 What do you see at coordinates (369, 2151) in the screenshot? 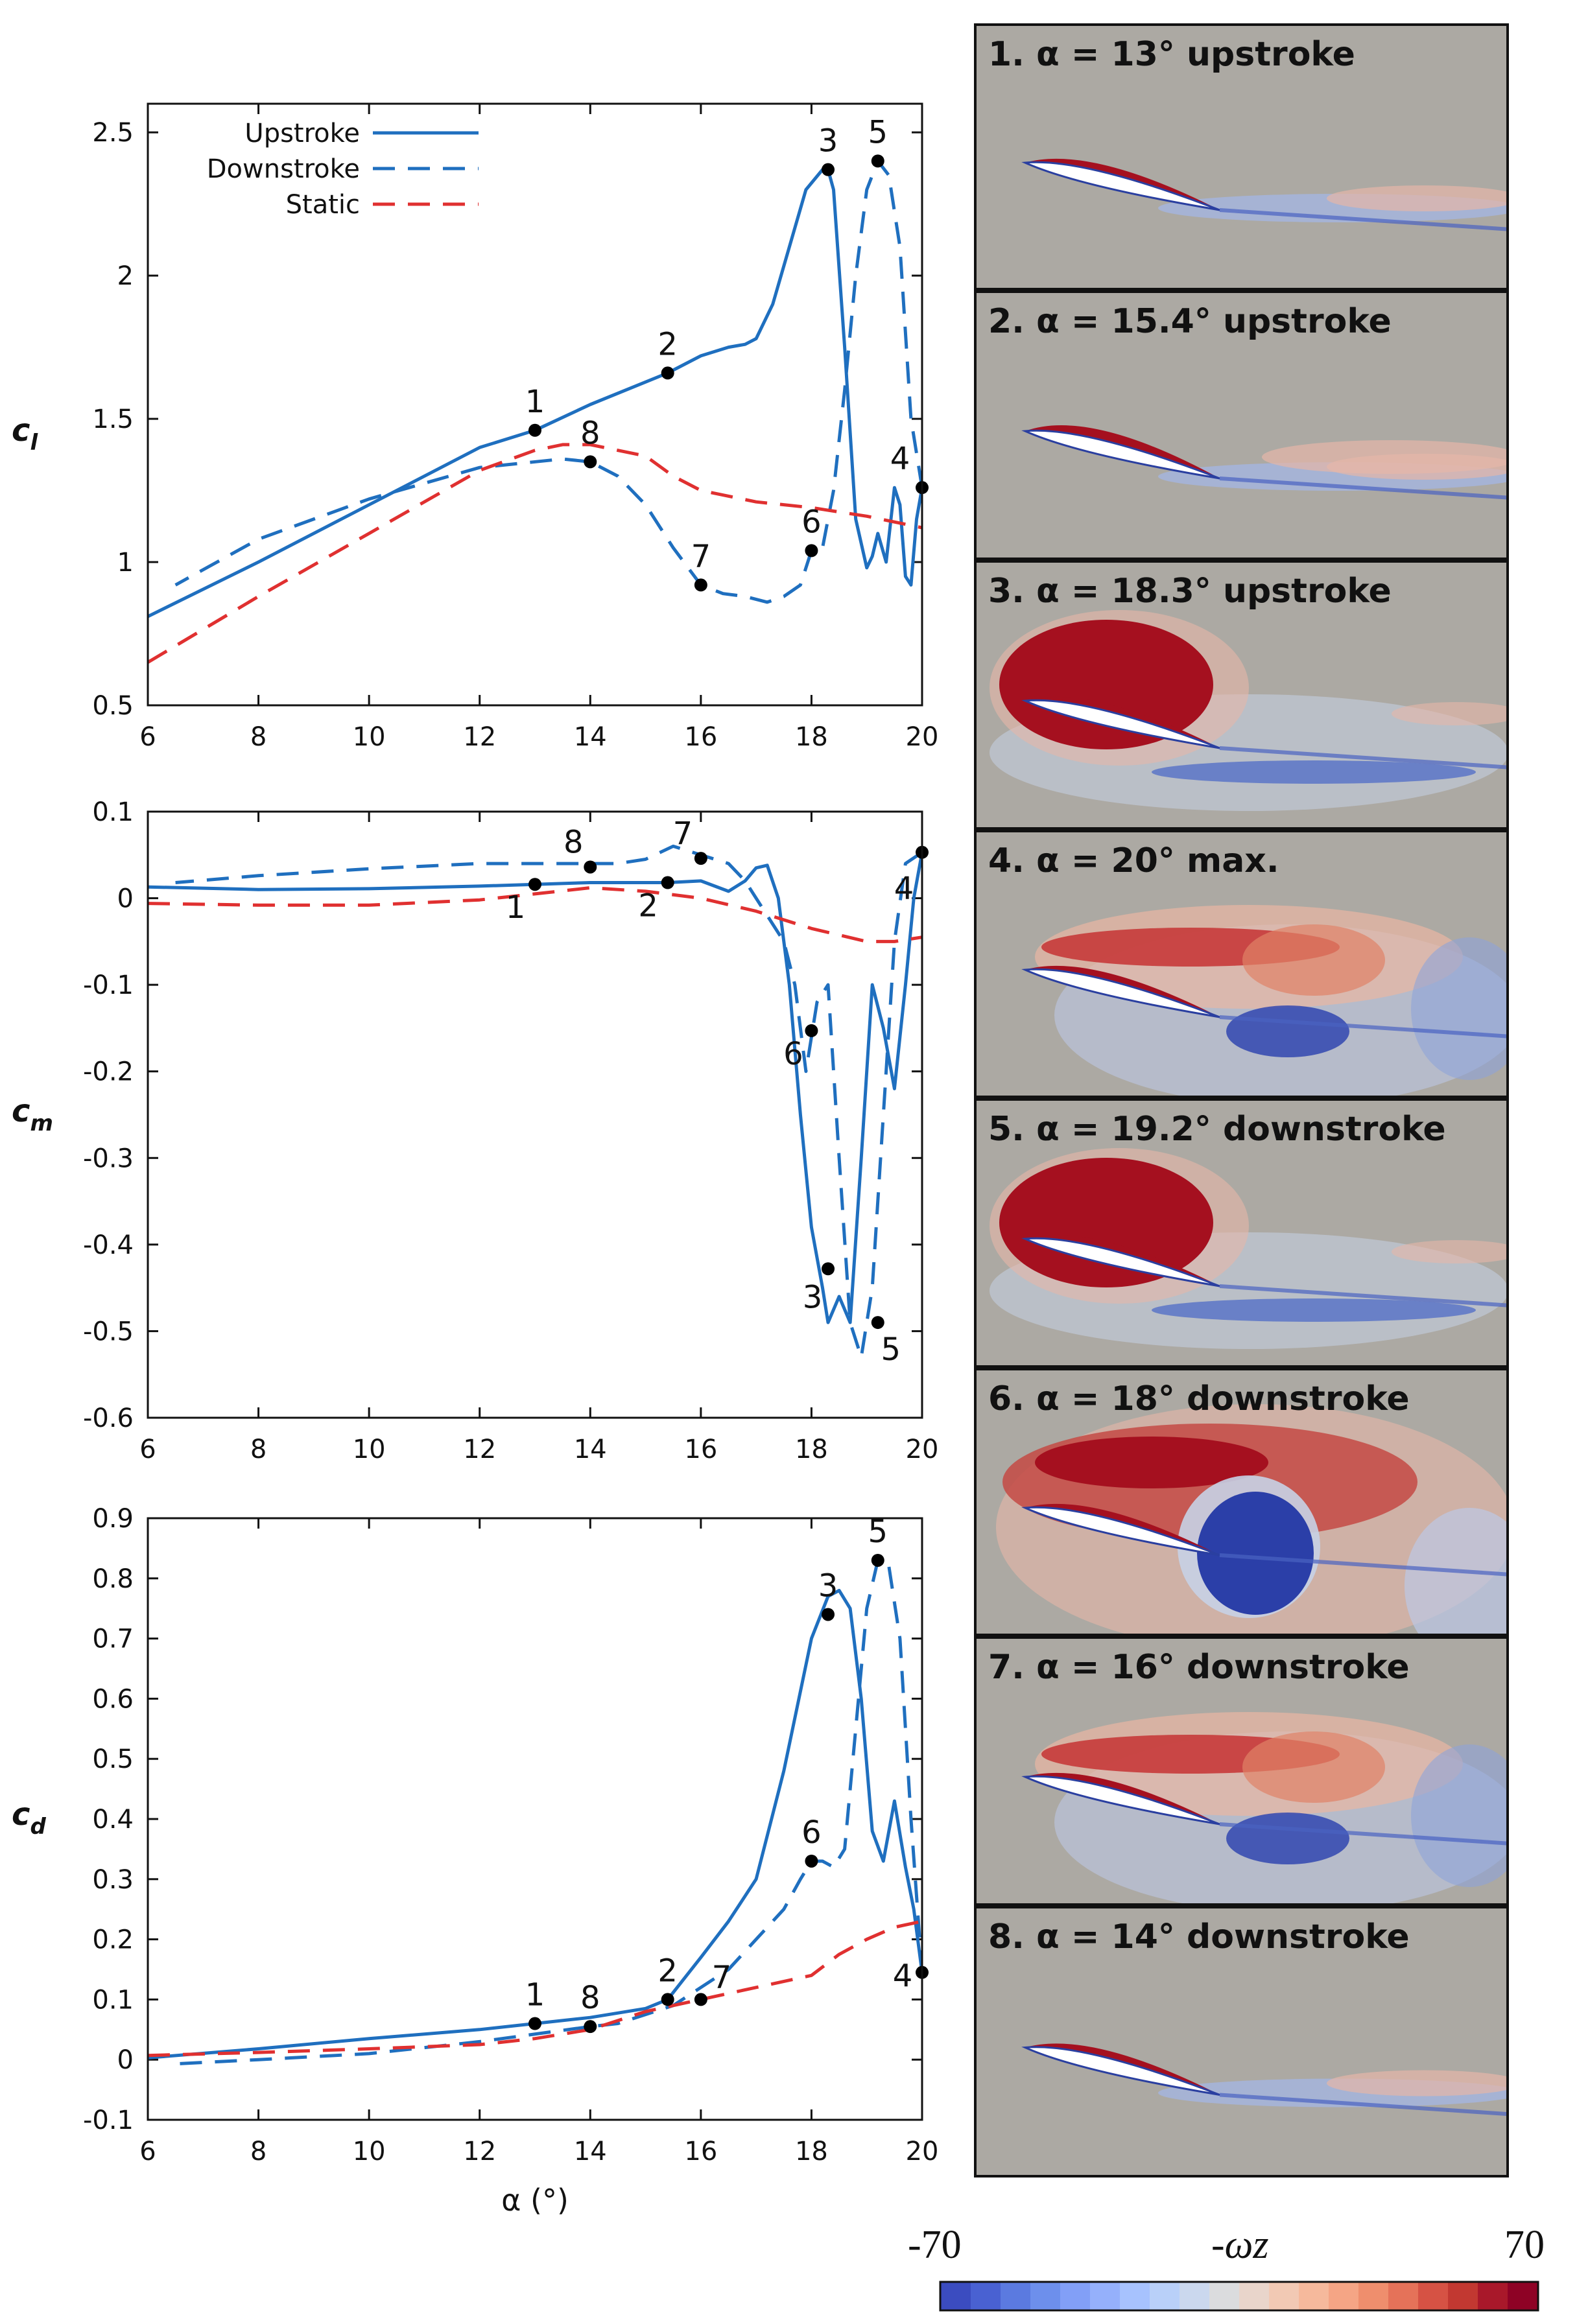
I see `x-tick-label: 10` at bounding box center [369, 2151].